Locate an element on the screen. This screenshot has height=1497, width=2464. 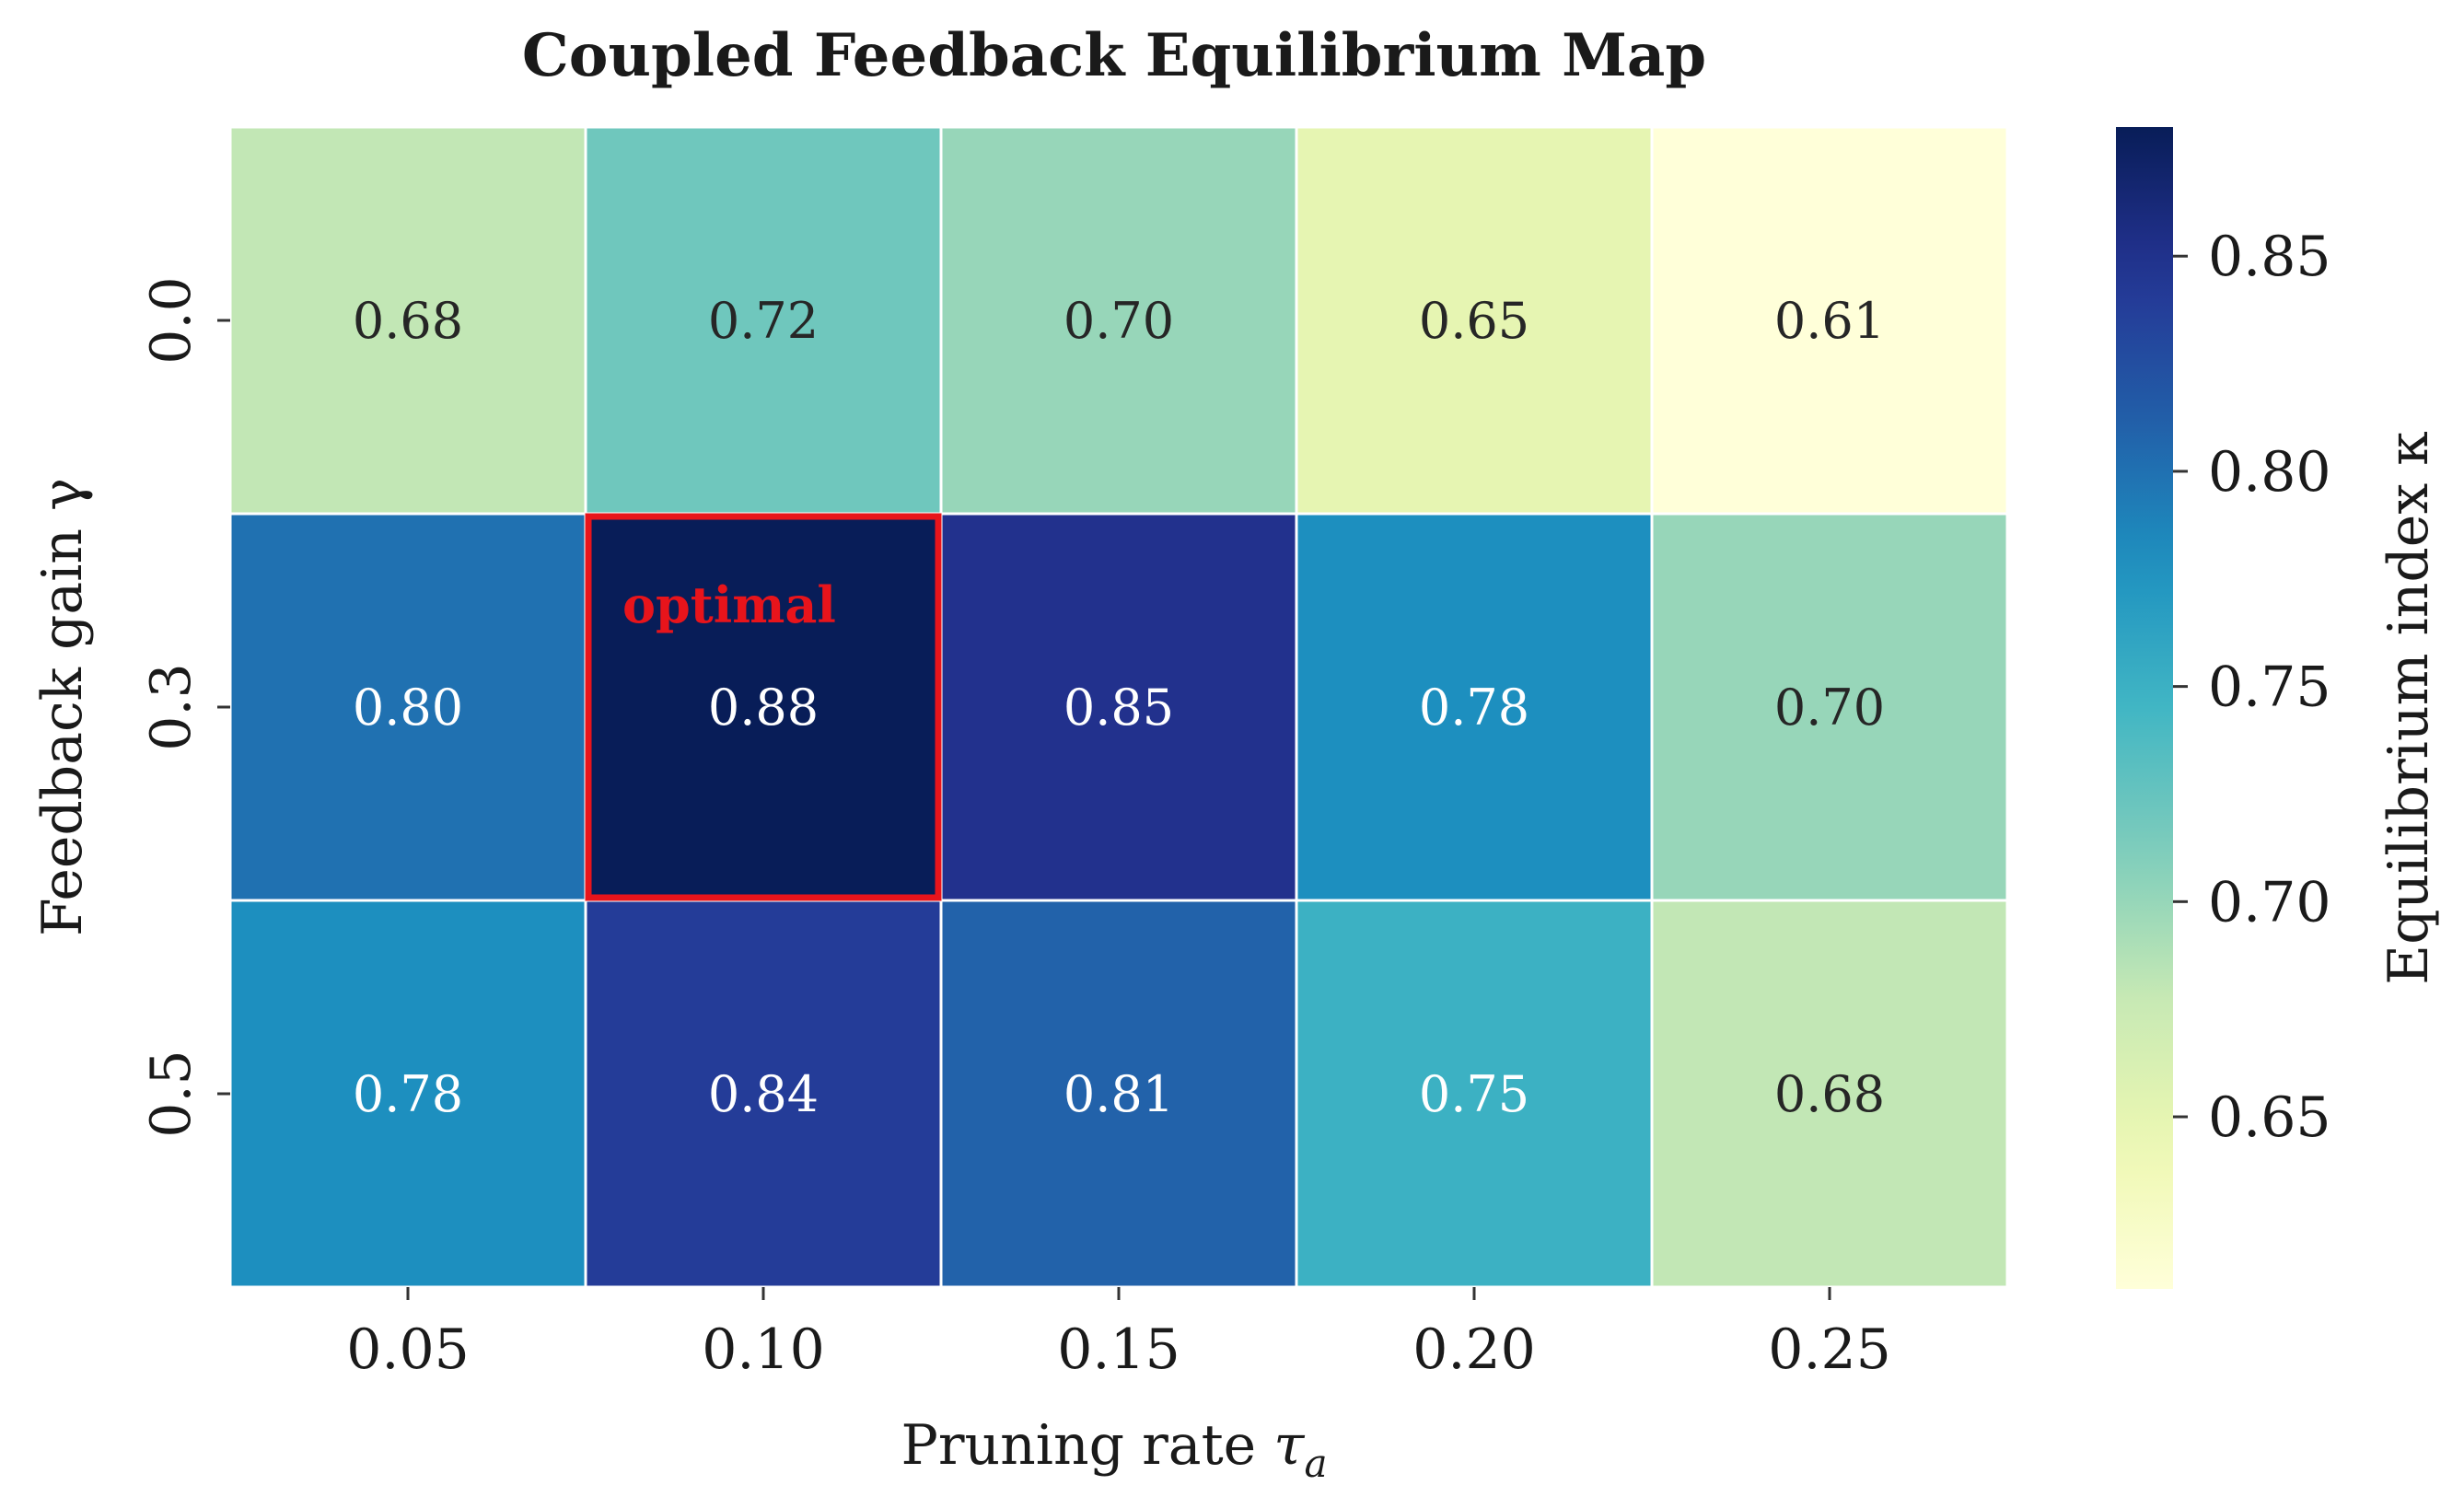
x-axis-label: Pruning rate τa is located at coordinates (1114, 1449).